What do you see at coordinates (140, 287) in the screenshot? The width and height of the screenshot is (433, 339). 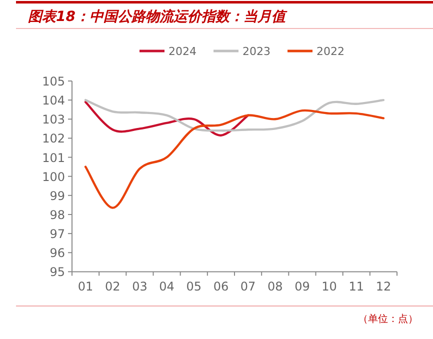 I see `x-tick-label: 03` at bounding box center [140, 287].